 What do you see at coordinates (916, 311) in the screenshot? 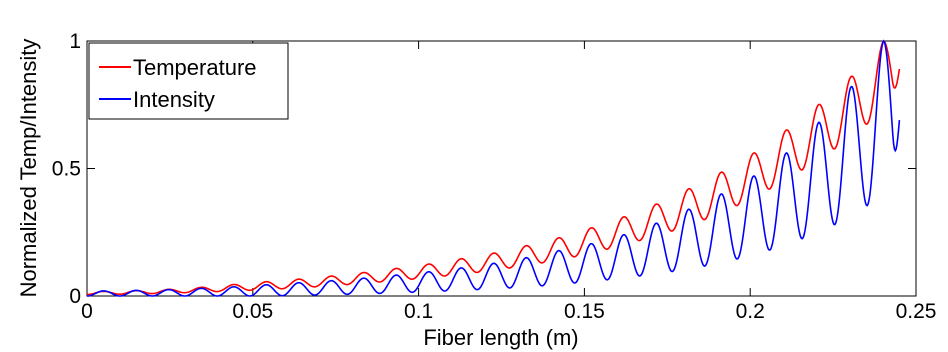
I see `x-tick-label: 0.25` at bounding box center [916, 311].